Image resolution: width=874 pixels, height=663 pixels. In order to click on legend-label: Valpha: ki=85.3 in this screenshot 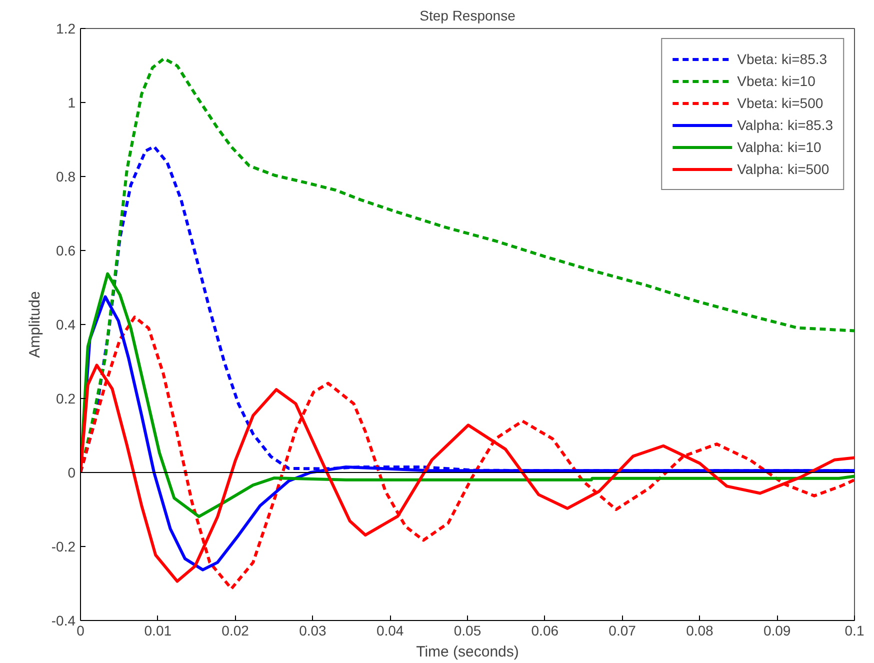, I will do `click(785, 125)`.